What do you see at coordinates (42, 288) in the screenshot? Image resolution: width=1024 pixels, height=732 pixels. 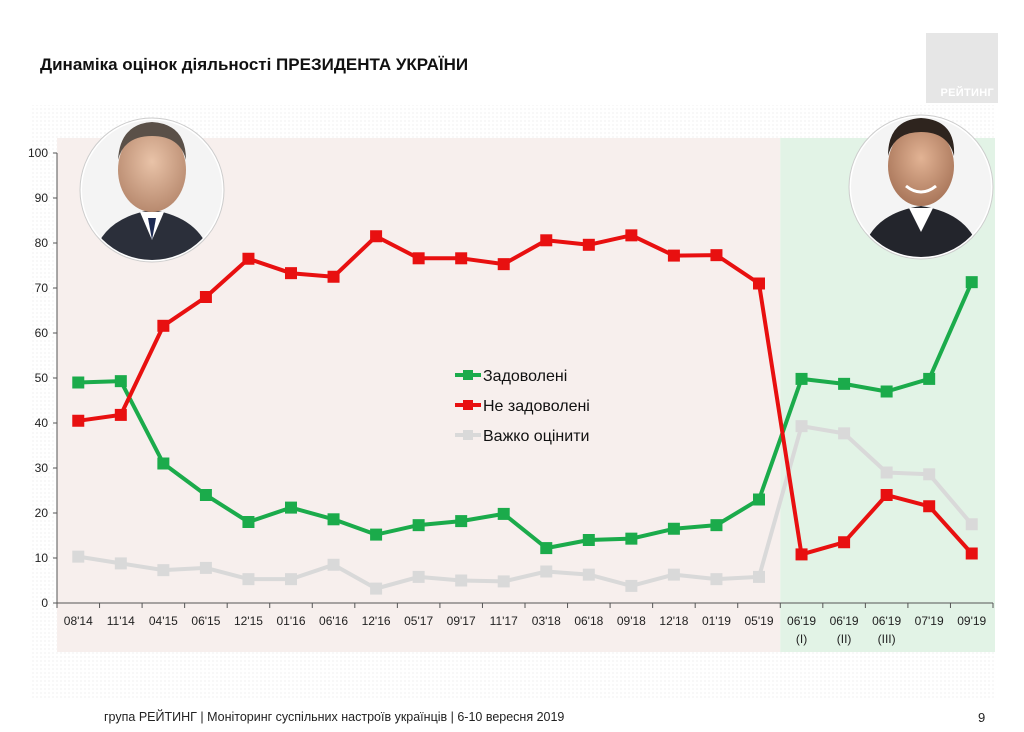 I see `y-tick-label: 70` at bounding box center [42, 288].